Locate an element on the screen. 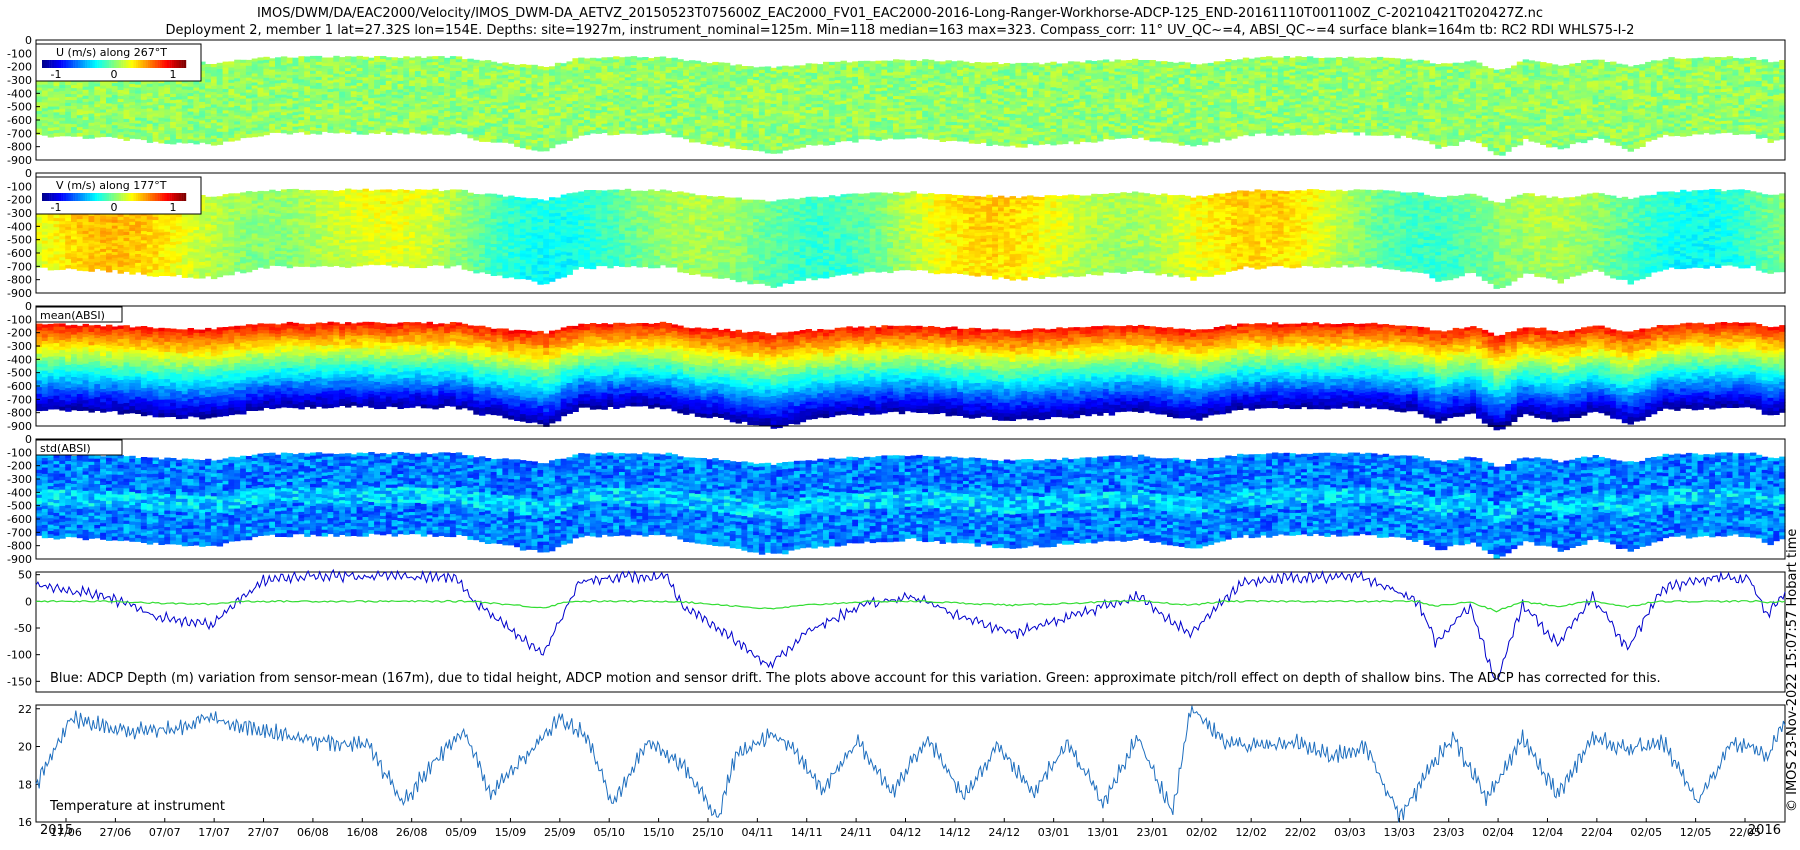 This screenshot has width=1800, height=850. temperature-annotation: Temperature at instrument is located at coordinates (137, 806).